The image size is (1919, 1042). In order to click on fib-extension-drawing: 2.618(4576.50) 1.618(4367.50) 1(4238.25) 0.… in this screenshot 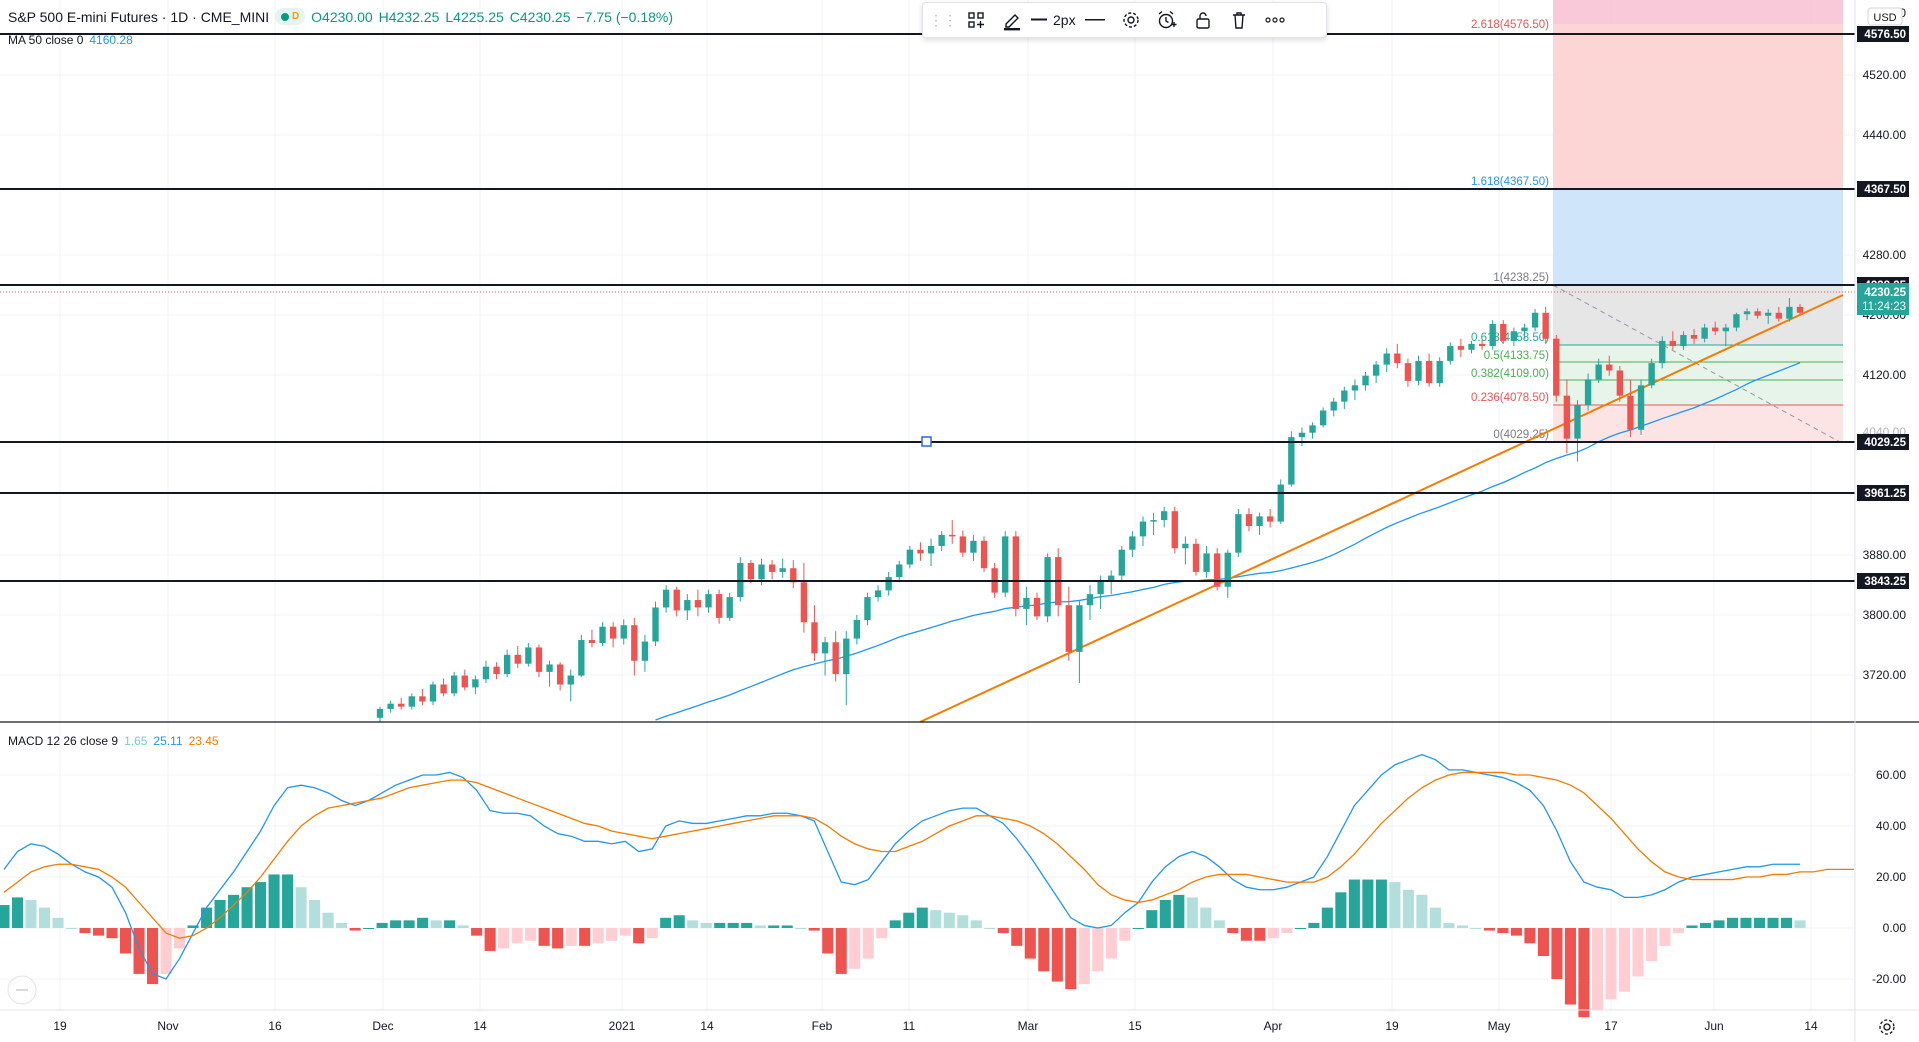, I will do `click(1657, 221)`.